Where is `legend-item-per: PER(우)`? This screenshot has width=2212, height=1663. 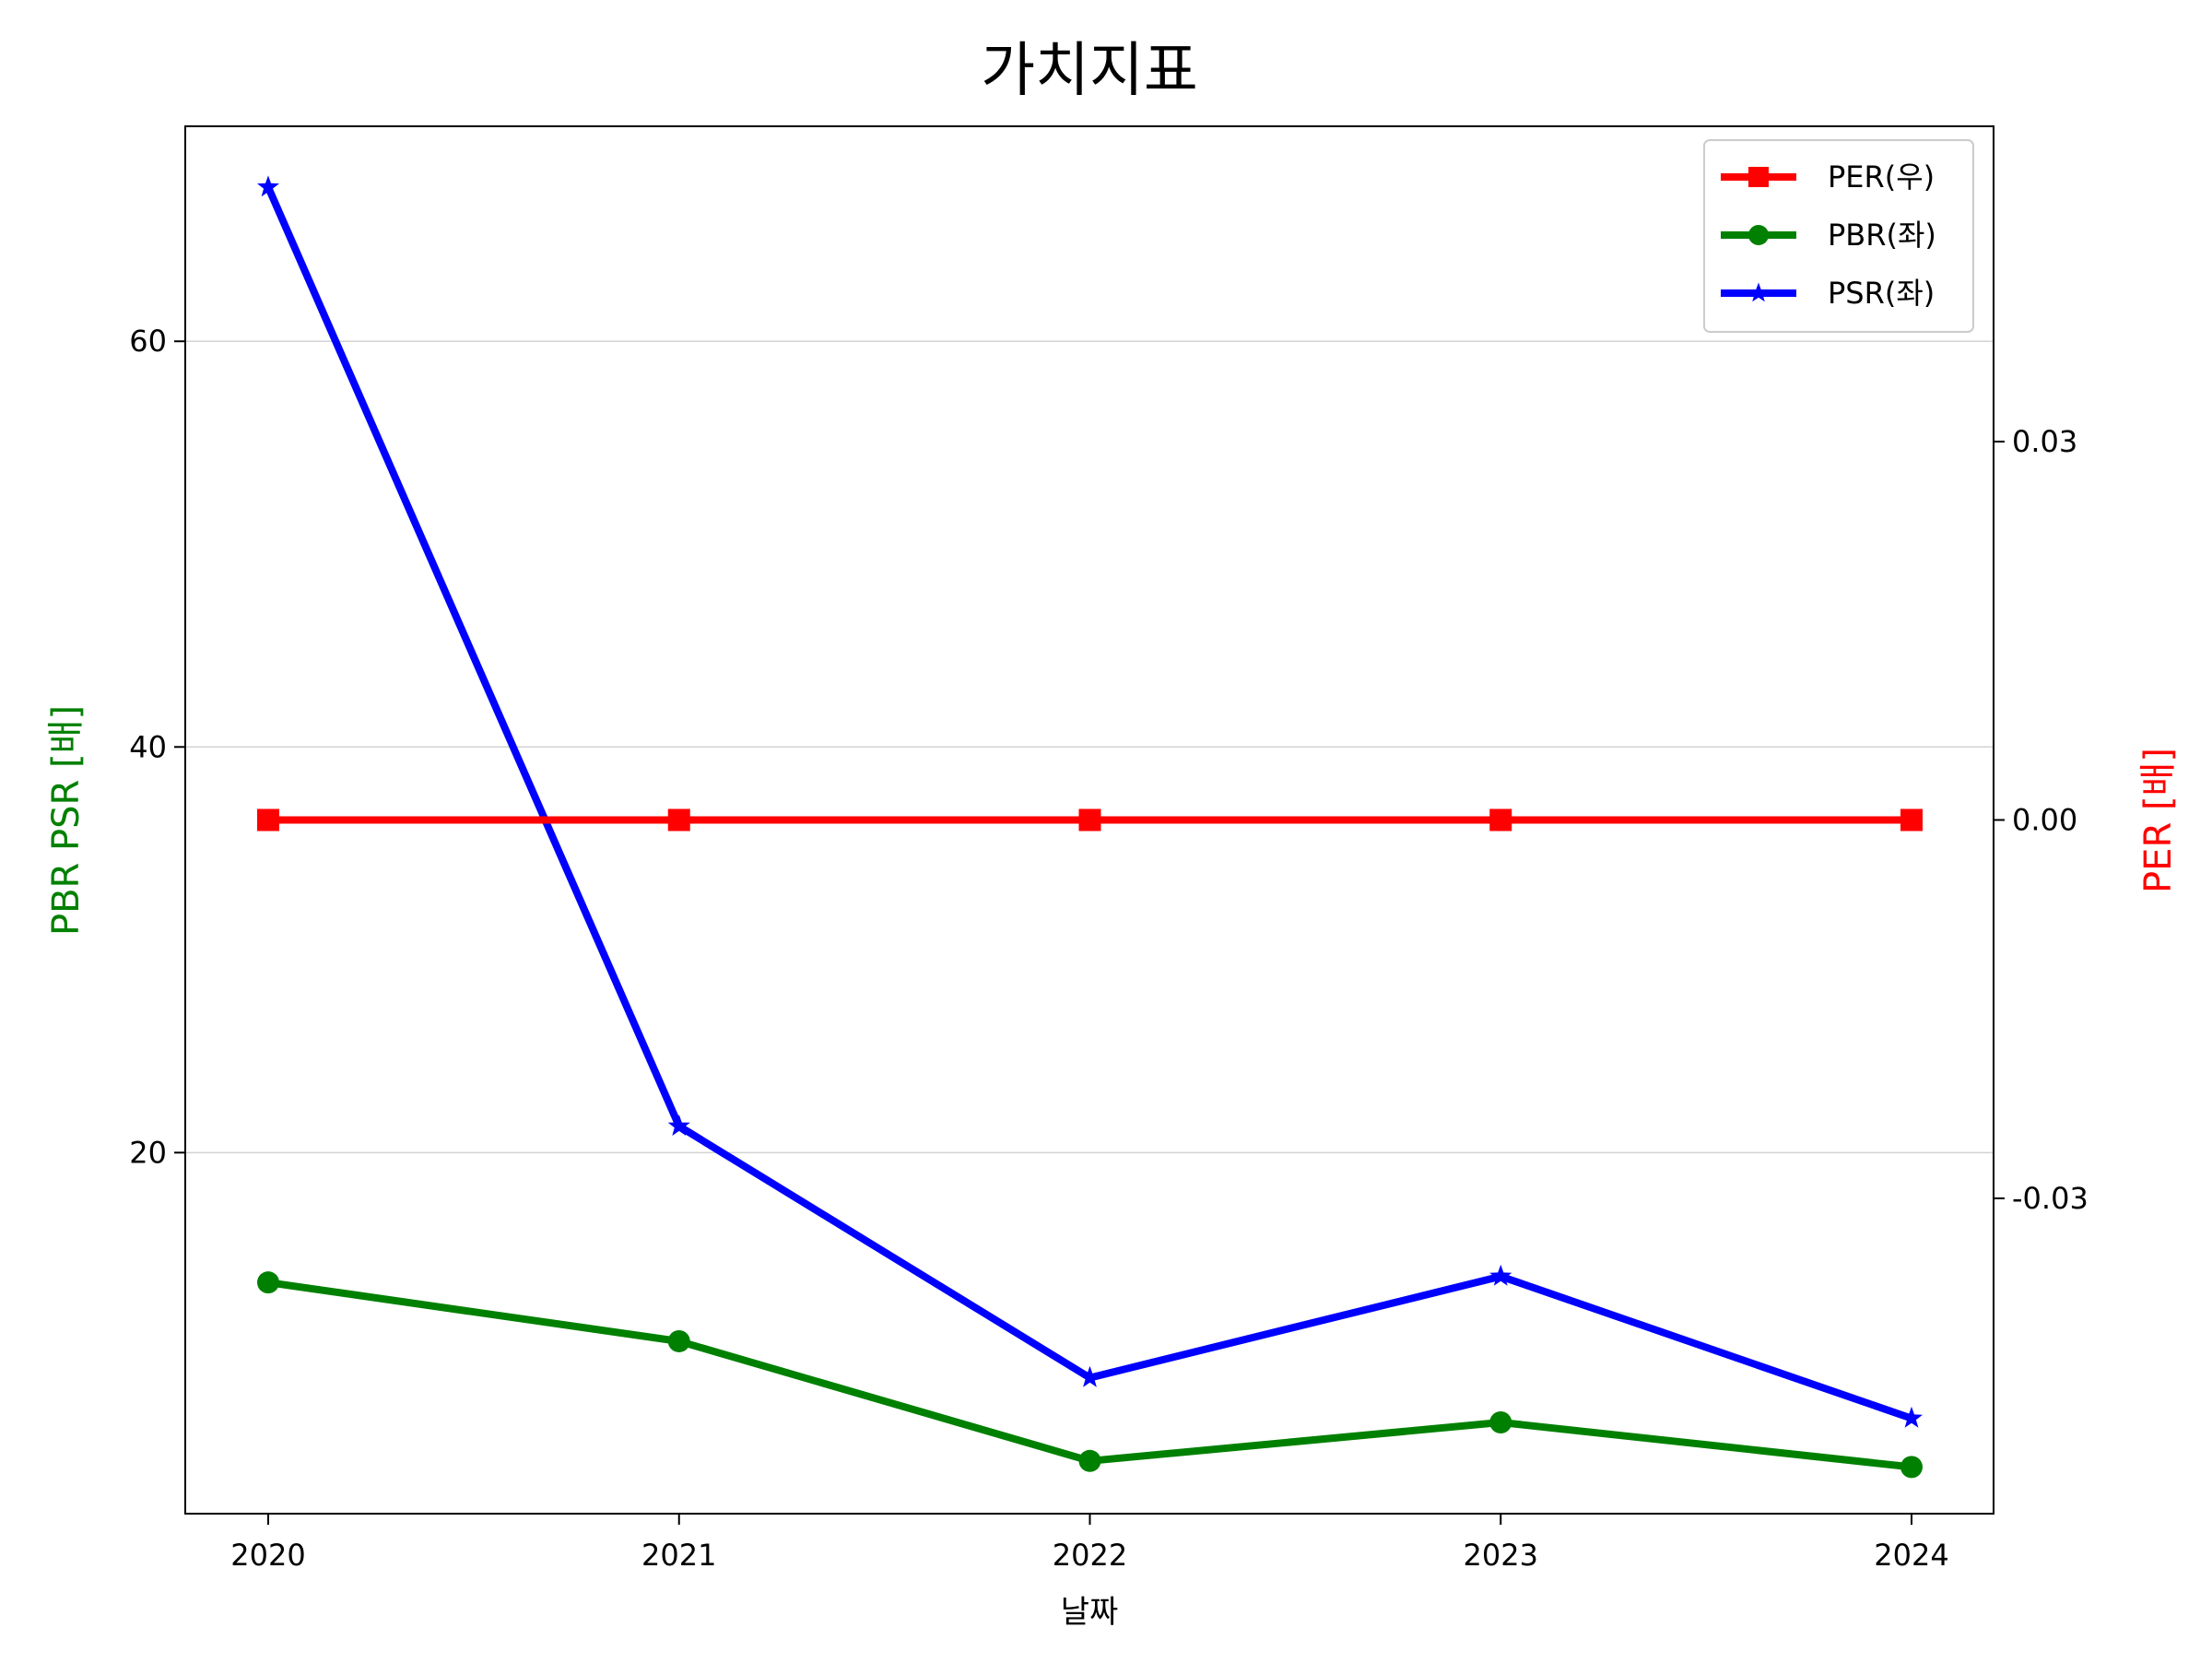 legend-item-per: PER(우) is located at coordinates (1828, 177).